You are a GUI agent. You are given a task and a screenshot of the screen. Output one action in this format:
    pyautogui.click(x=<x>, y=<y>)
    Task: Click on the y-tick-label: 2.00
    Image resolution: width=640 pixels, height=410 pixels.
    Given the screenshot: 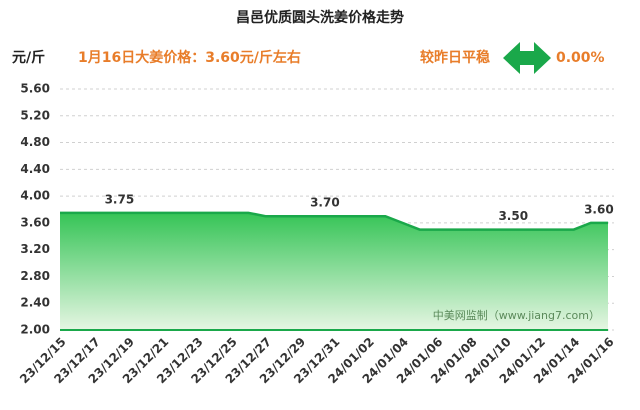 What is the action you would take?
    pyautogui.click(x=35, y=330)
    